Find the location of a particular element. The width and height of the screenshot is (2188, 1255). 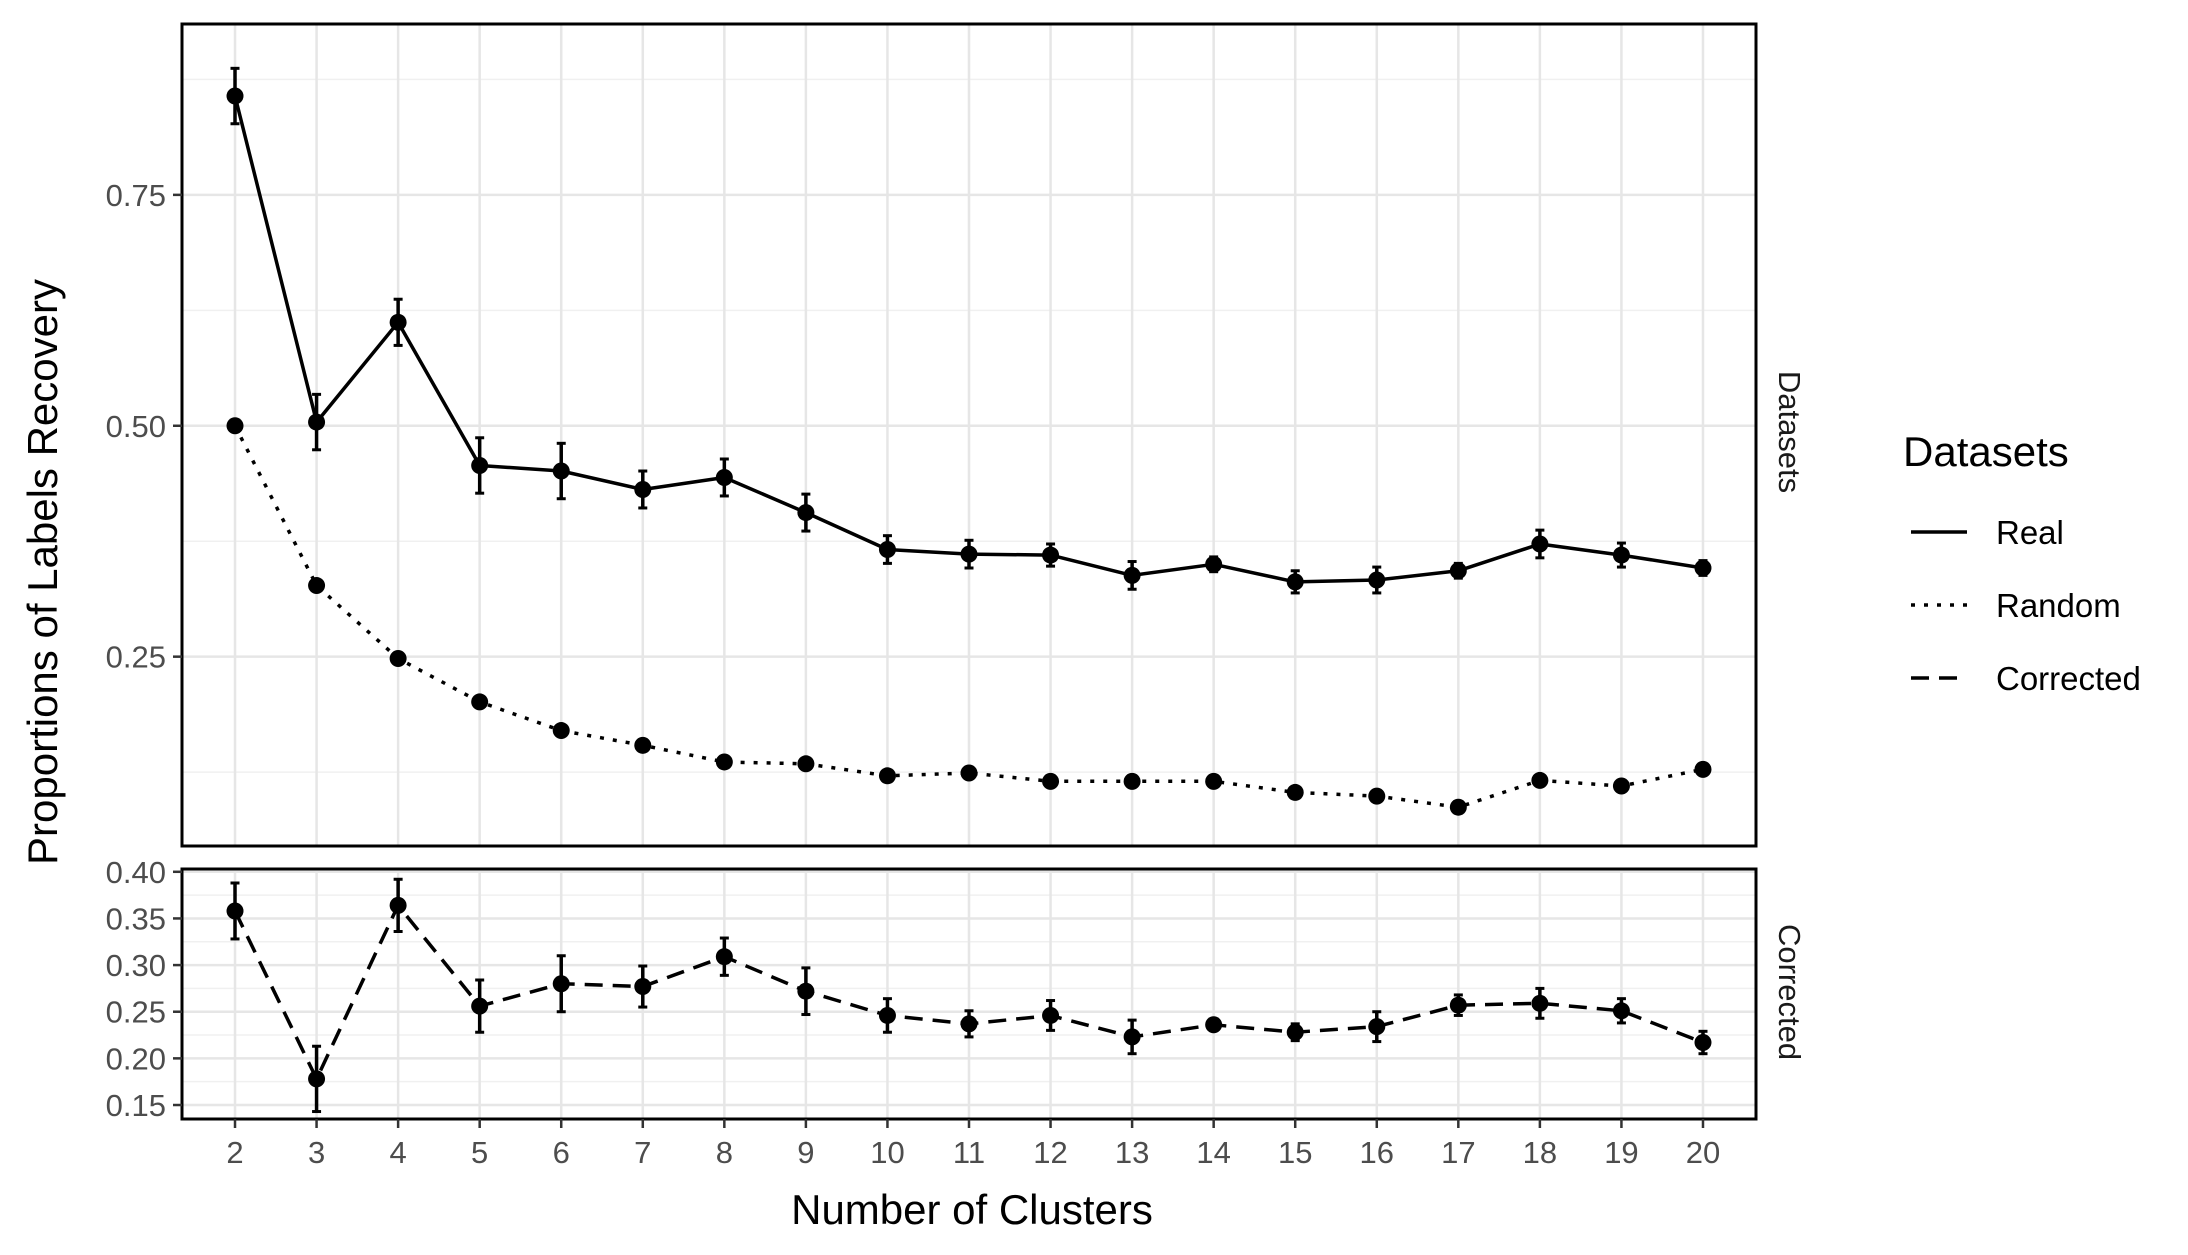

x-tick-label: 11 is located at coordinates (969, 1152).